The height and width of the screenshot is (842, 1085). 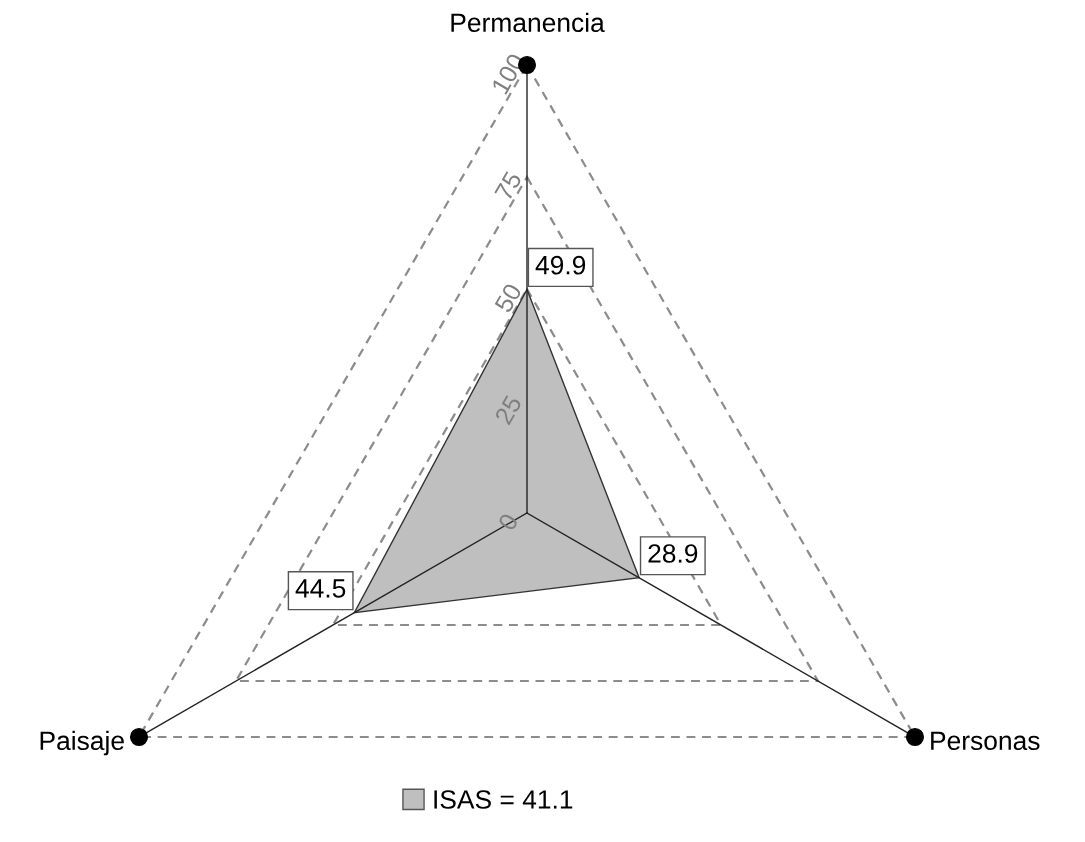 I want to click on spoke-label: Permanencia, so click(x=528, y=22).